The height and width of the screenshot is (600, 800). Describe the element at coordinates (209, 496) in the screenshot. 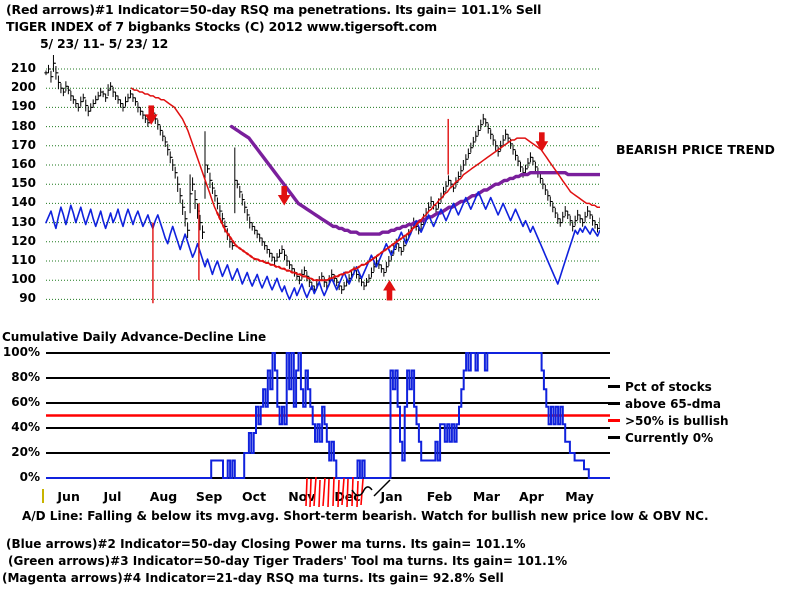

I see `month-label-sep: Sep` at that location.